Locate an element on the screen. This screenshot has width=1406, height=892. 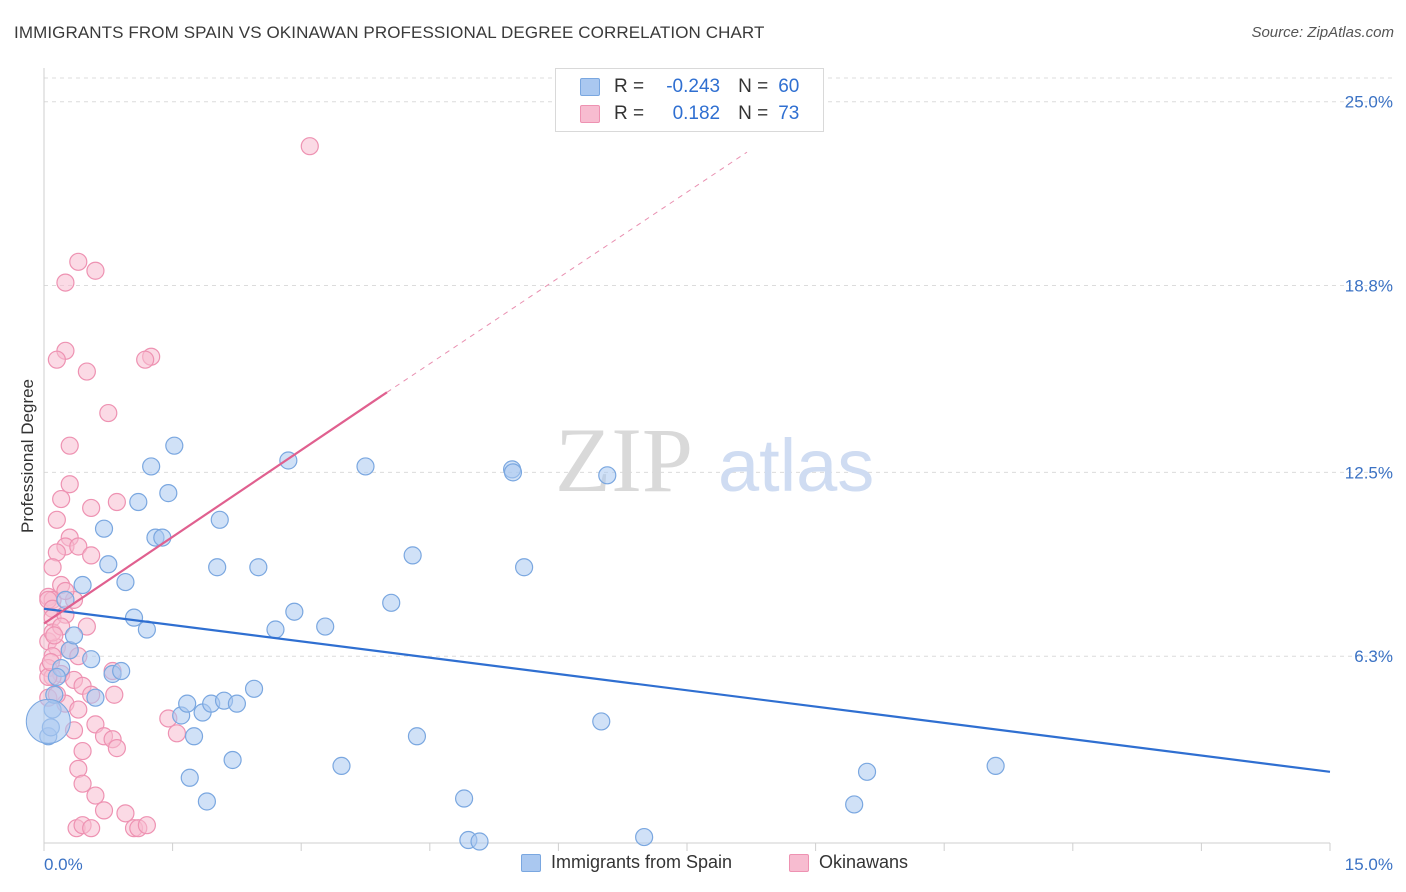
y-tick-label: 18.8% is located at coordinates (1369, 286).